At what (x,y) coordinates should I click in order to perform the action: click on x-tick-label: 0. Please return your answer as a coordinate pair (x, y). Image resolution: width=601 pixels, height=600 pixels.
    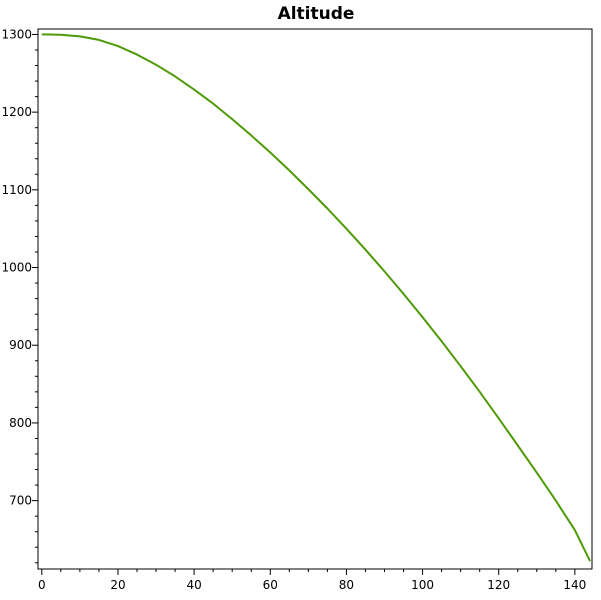
    Looking at the image, I should click on (42, 585).